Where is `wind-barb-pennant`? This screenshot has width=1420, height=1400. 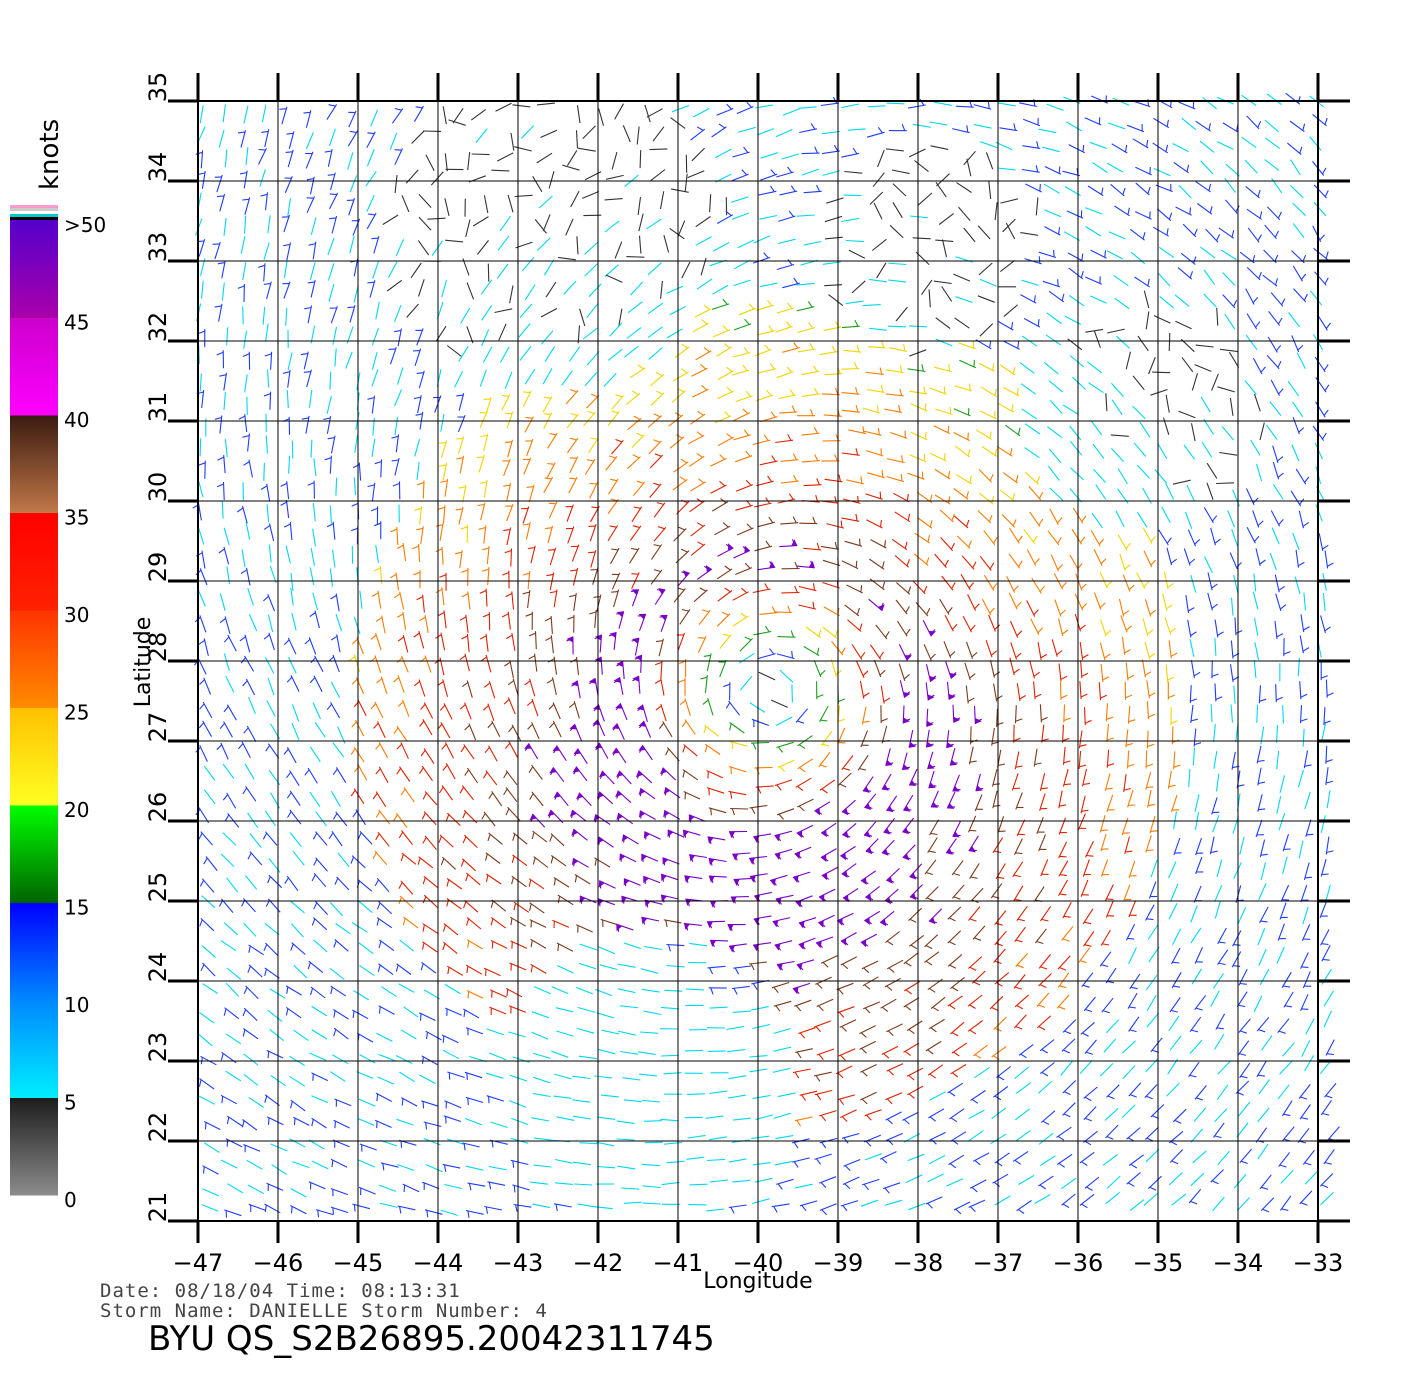
wind-barb-pennant is located at coordinates (867, 834).